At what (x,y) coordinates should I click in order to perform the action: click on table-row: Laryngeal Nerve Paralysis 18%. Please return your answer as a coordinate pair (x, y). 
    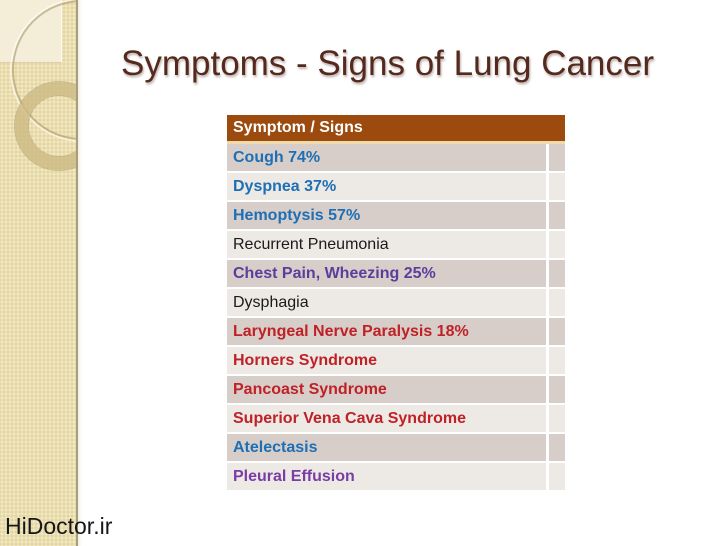
    Looking at the image, I should click on (396, 332).